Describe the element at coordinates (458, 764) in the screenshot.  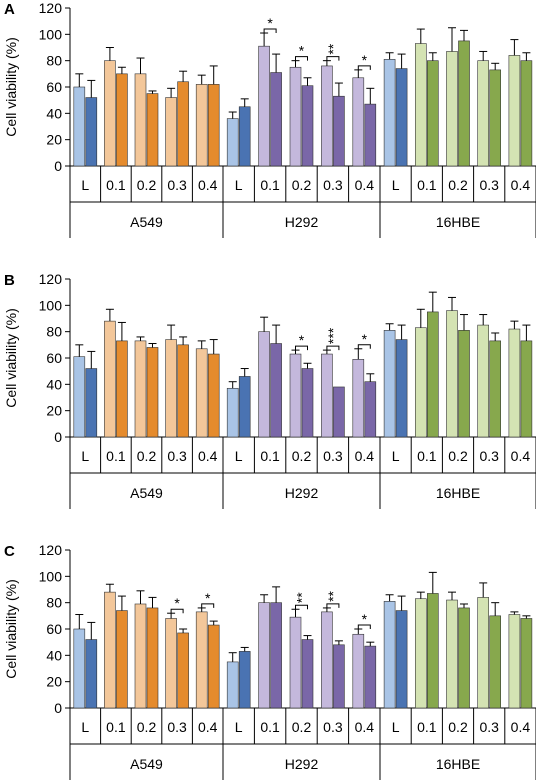
I see `group-label: 16HBE` at that location.